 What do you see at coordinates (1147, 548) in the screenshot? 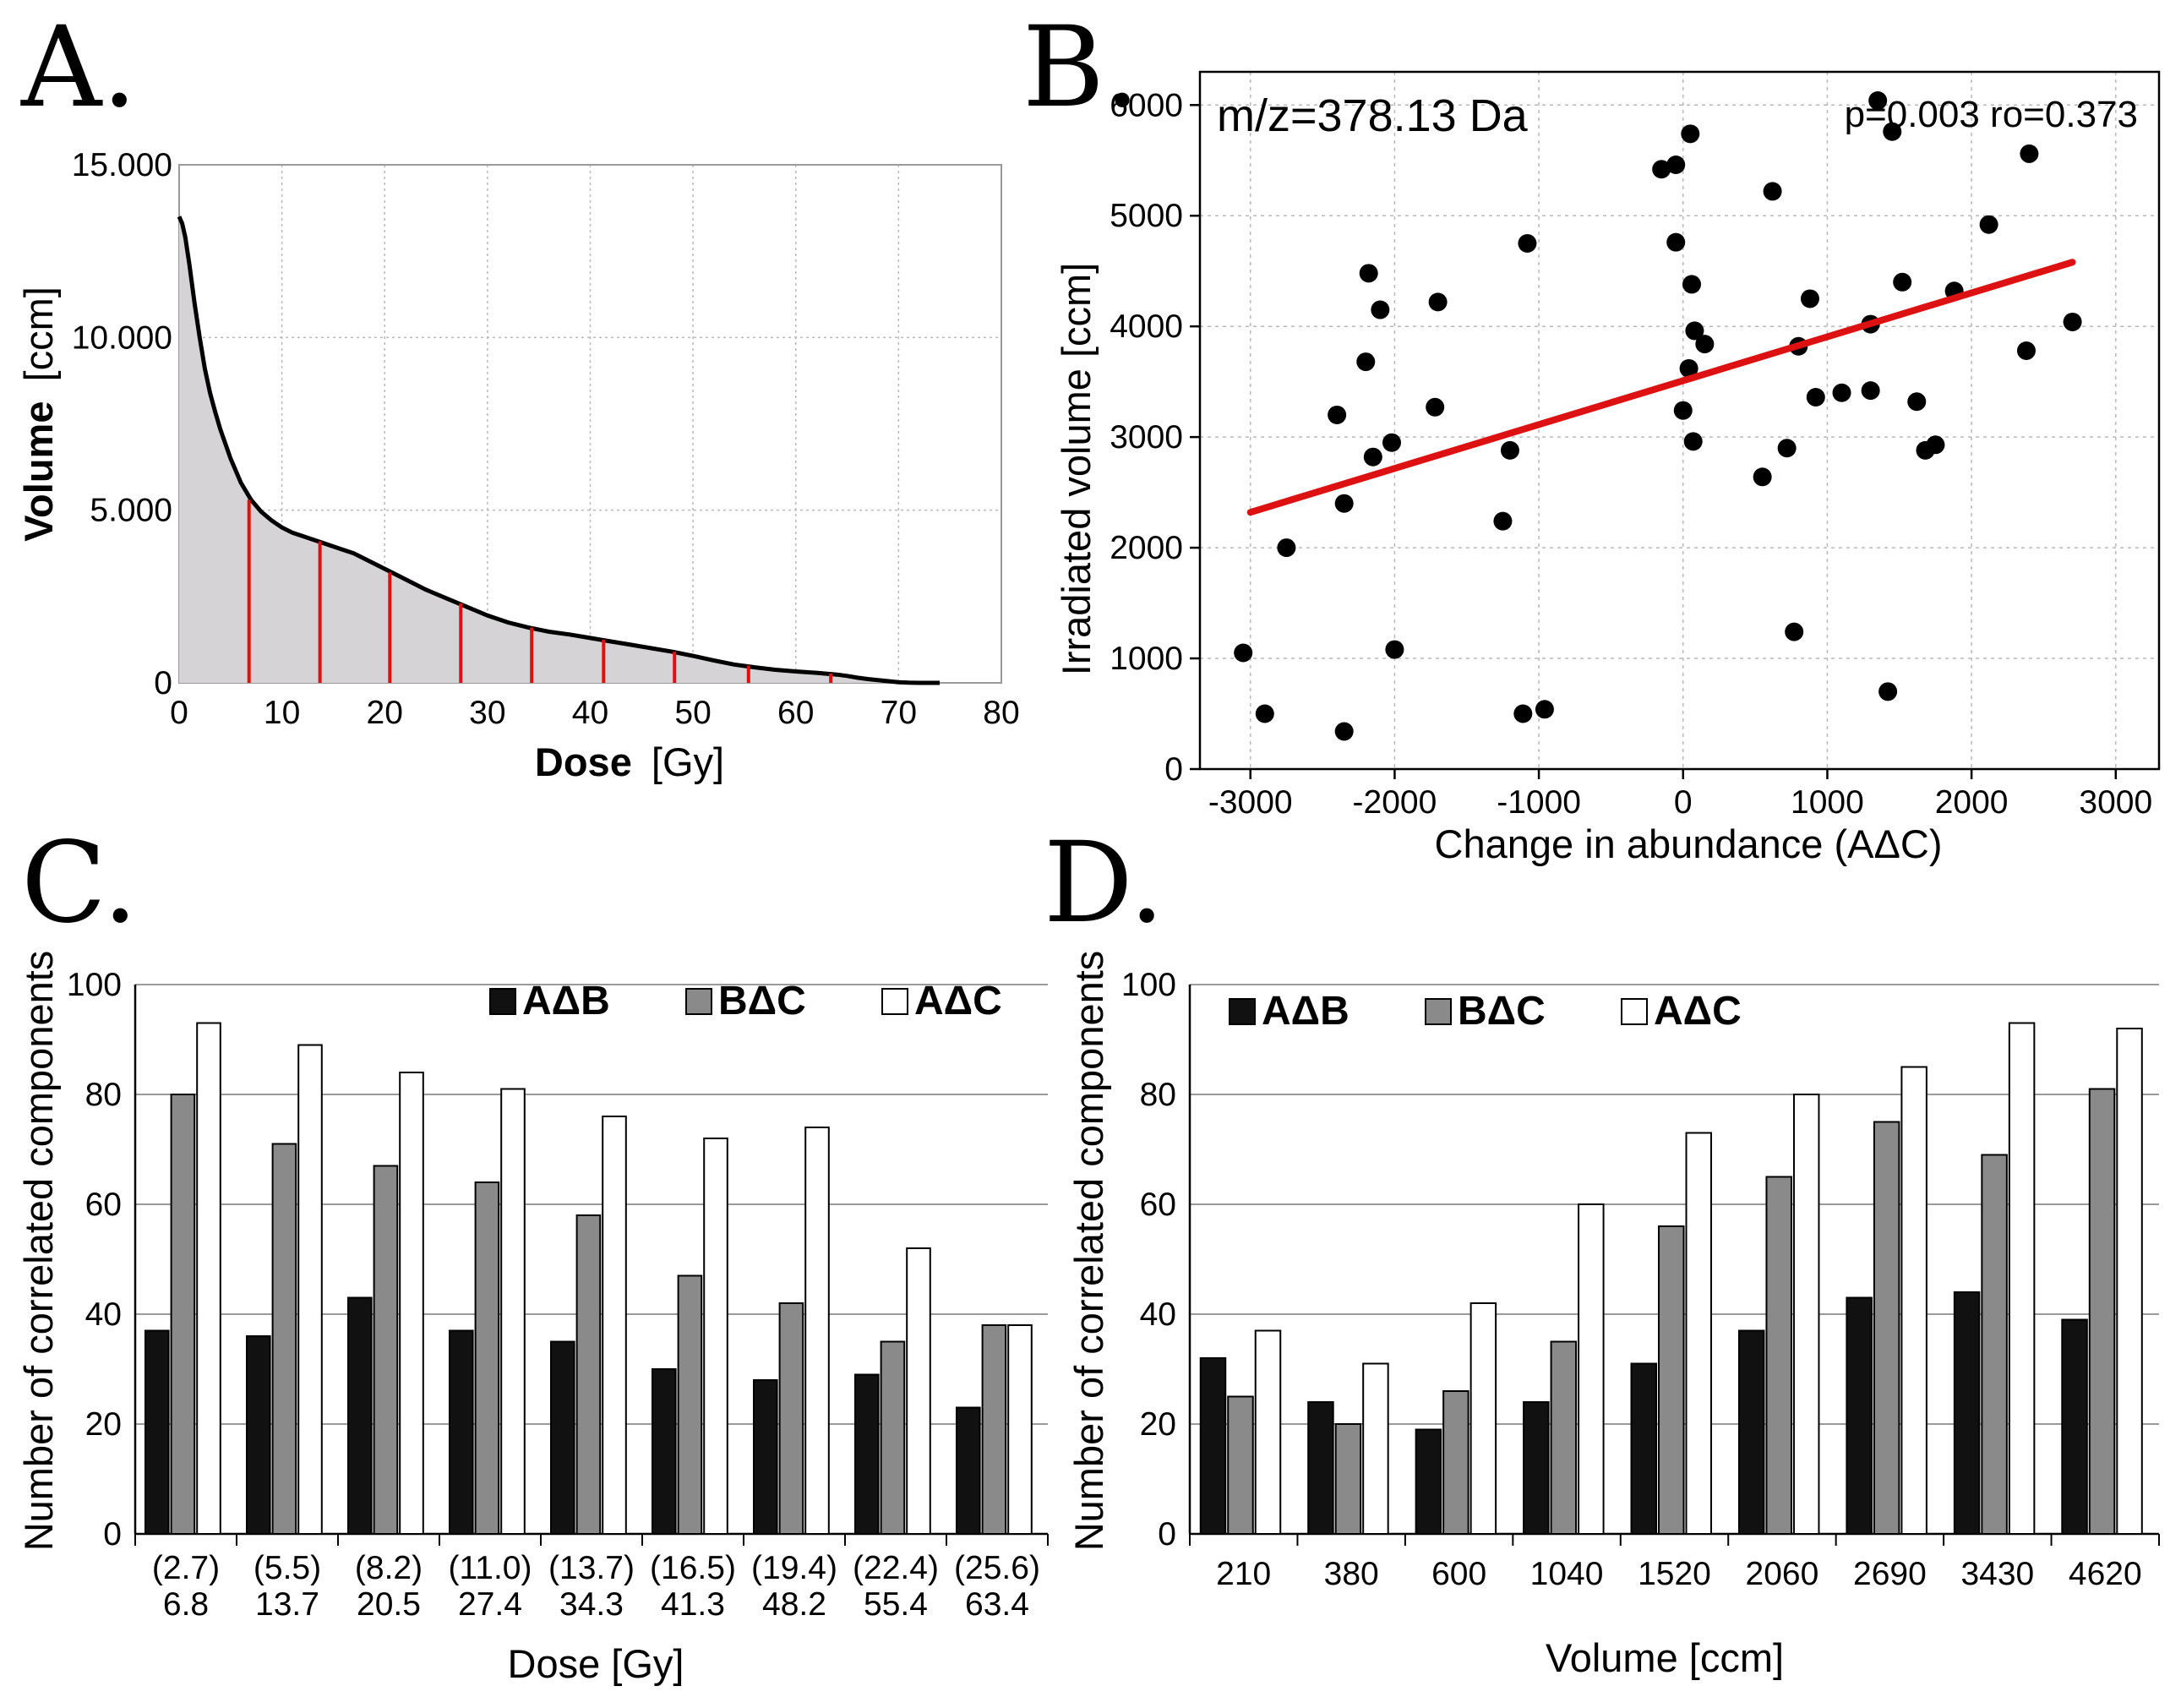
I see `panel-b-y-tick: 2000` at bounding box center [1147, 548].